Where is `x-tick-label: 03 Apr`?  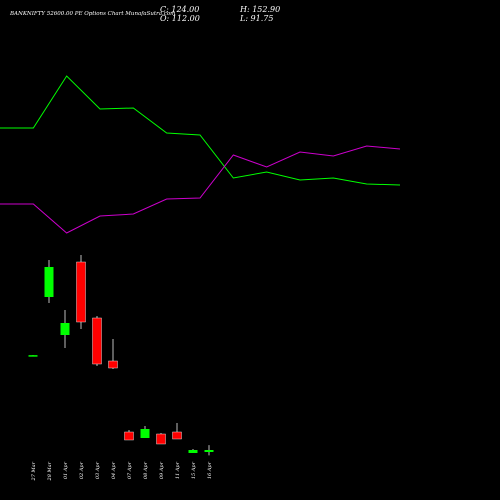
x-tick-label: 03 Apr is located at coordinates (98, 470).